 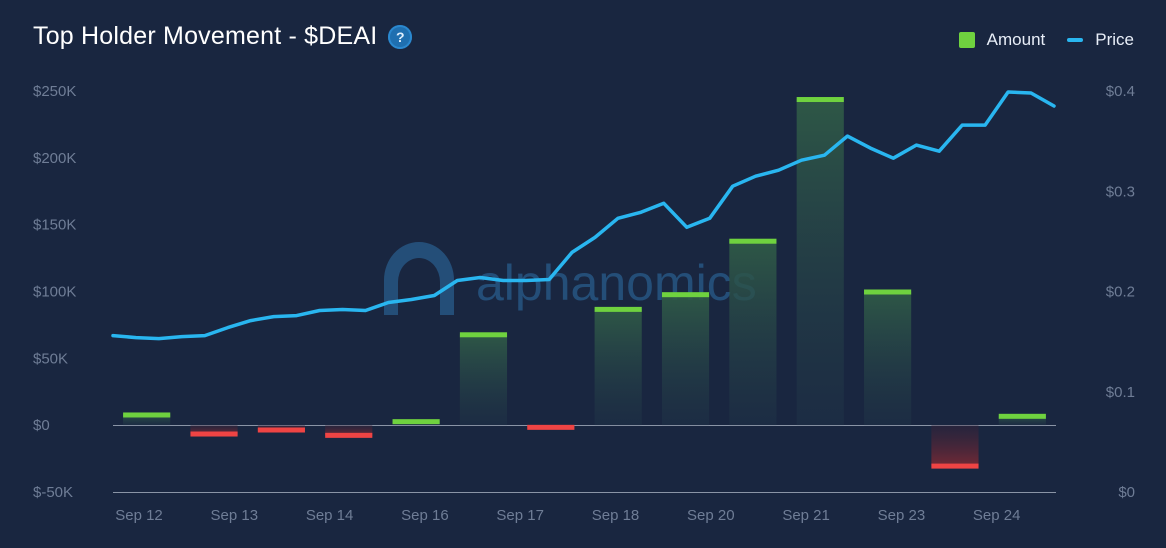 I want to click on left-axis-tick-label: $-50K, so click(x=53, y=492).